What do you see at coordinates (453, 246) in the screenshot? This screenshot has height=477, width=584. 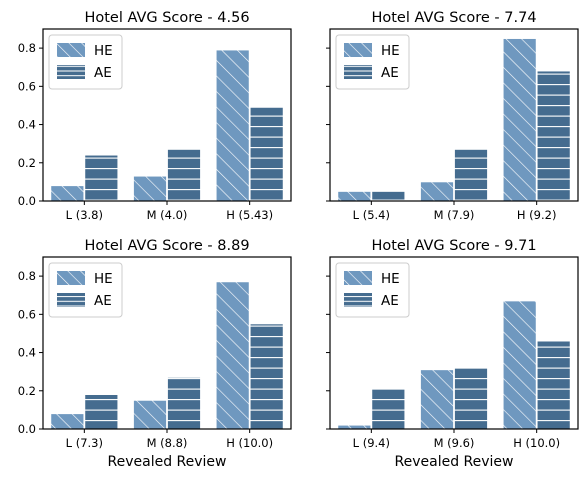 I see `chart-title: Hotel AVG Score - 9.71` at bounding box center [453, 246].